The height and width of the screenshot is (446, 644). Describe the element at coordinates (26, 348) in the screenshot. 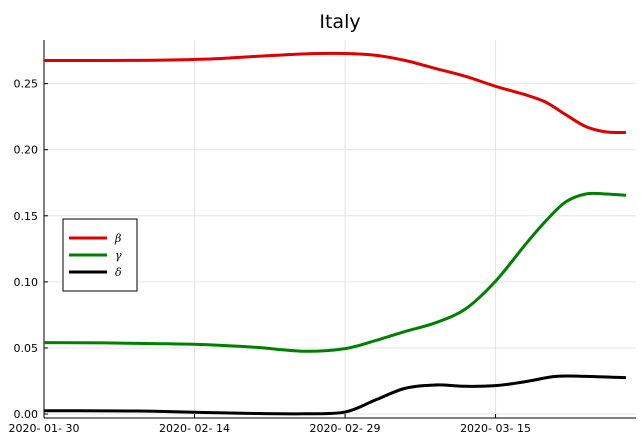

I see `y-tick-label: 0.05` at that location.